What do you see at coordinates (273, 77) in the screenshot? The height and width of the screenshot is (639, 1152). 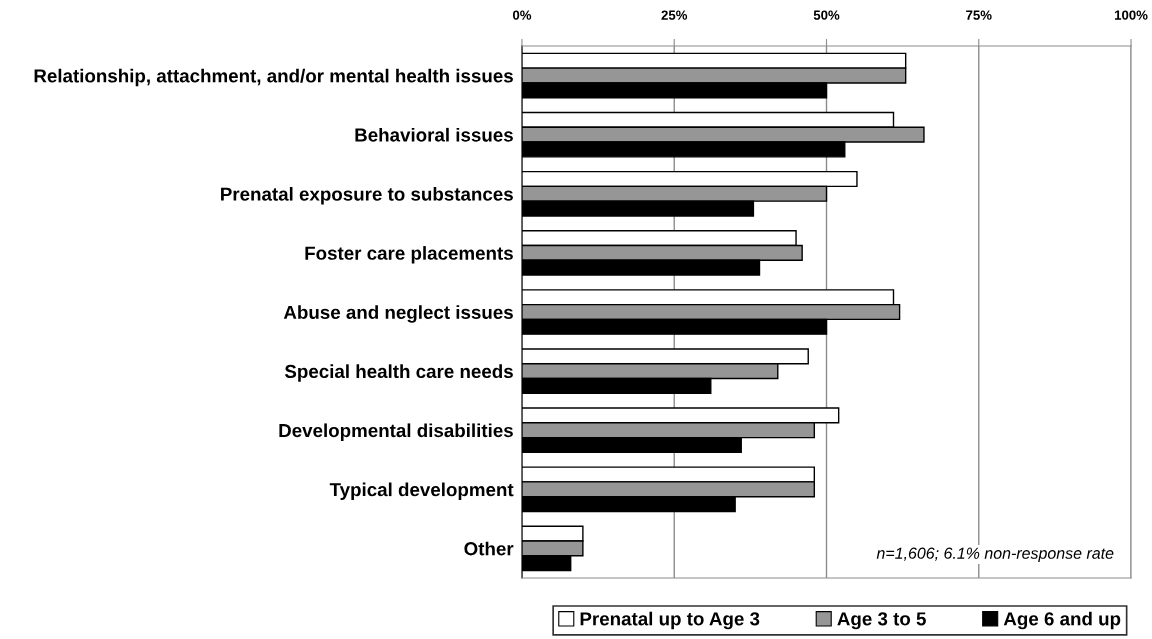 I see `y-tick-label: Relationship, attachment, and/or mental health issues` at bounding box center [273, 77].